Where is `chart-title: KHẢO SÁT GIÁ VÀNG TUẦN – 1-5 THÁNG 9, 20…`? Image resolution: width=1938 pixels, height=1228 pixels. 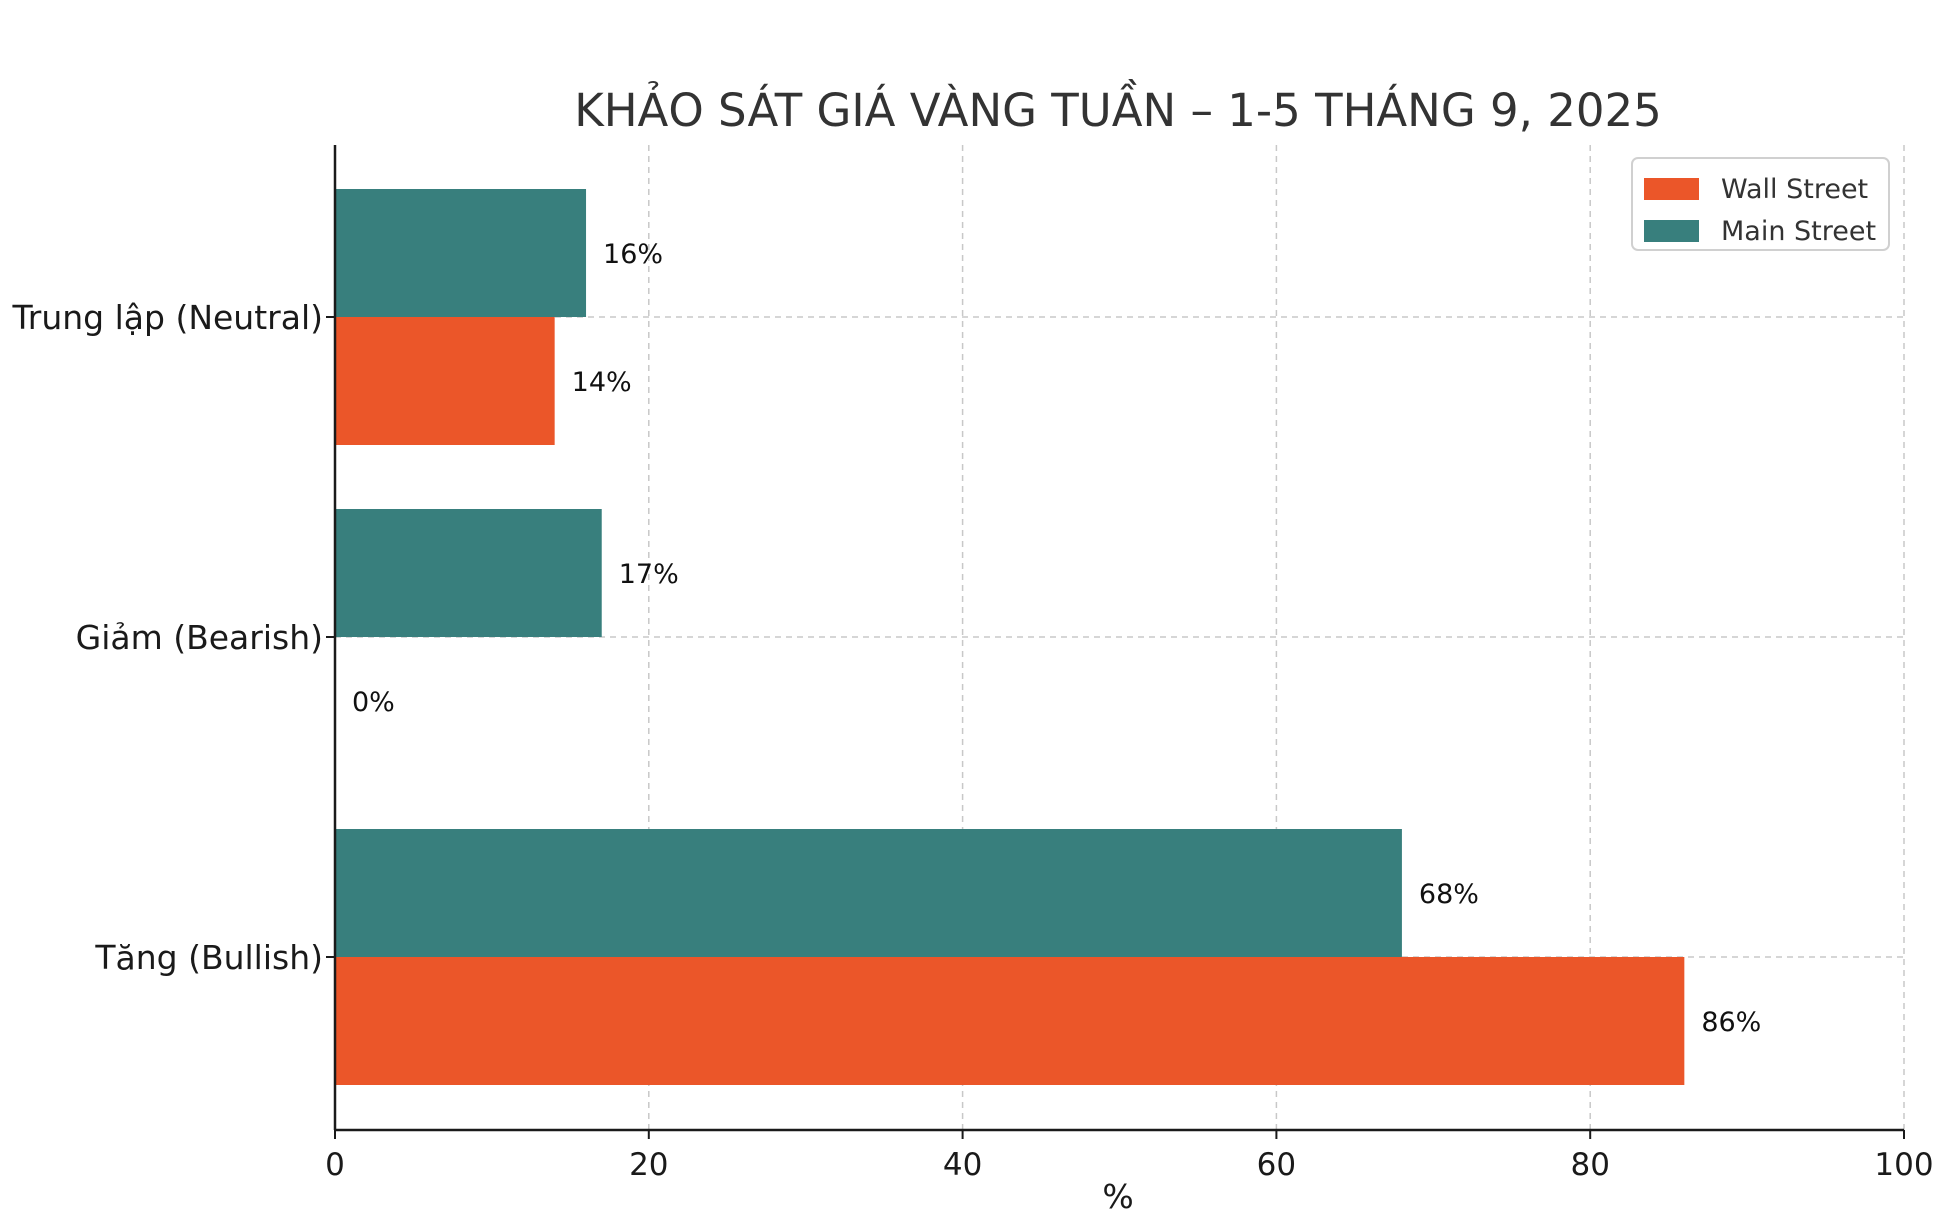 chart-title: KHẢO SÁT GIÁ VÀNG TUẦN – 1-5 THÁNG 9, 20… is located at coordinates (1118, 108).